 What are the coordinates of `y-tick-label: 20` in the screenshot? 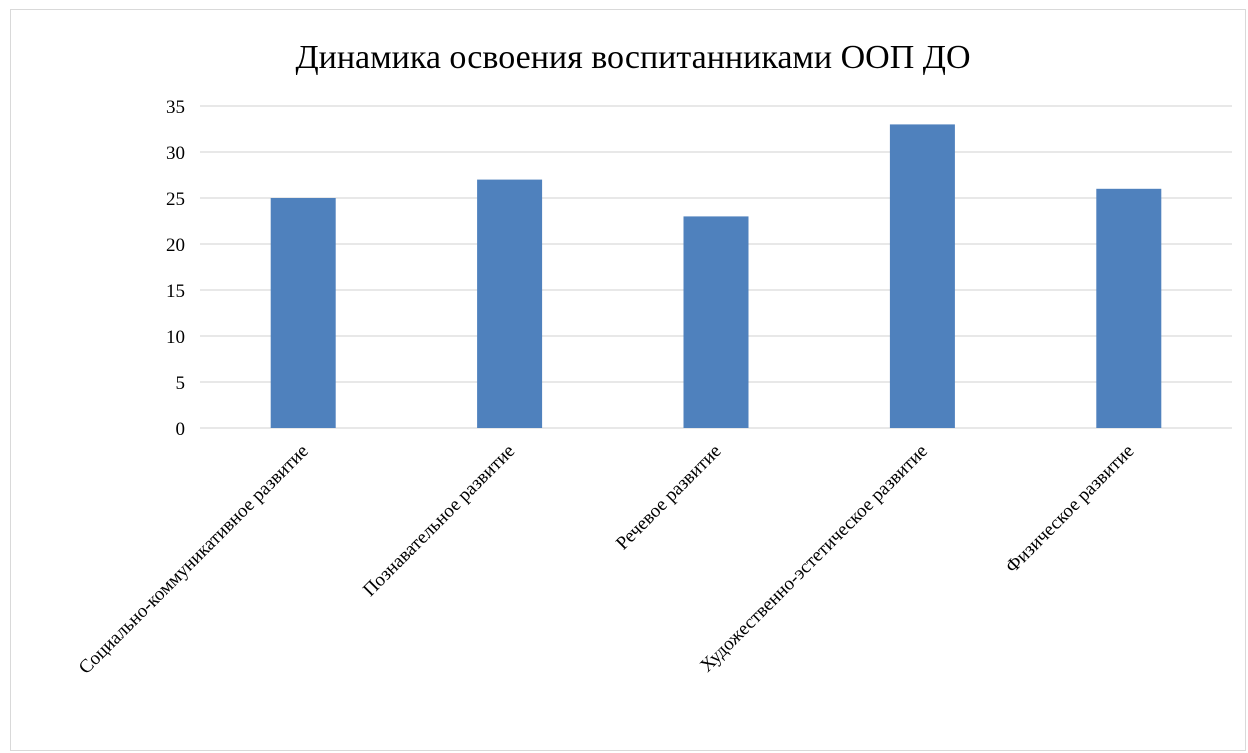 It's located at (175, 245).